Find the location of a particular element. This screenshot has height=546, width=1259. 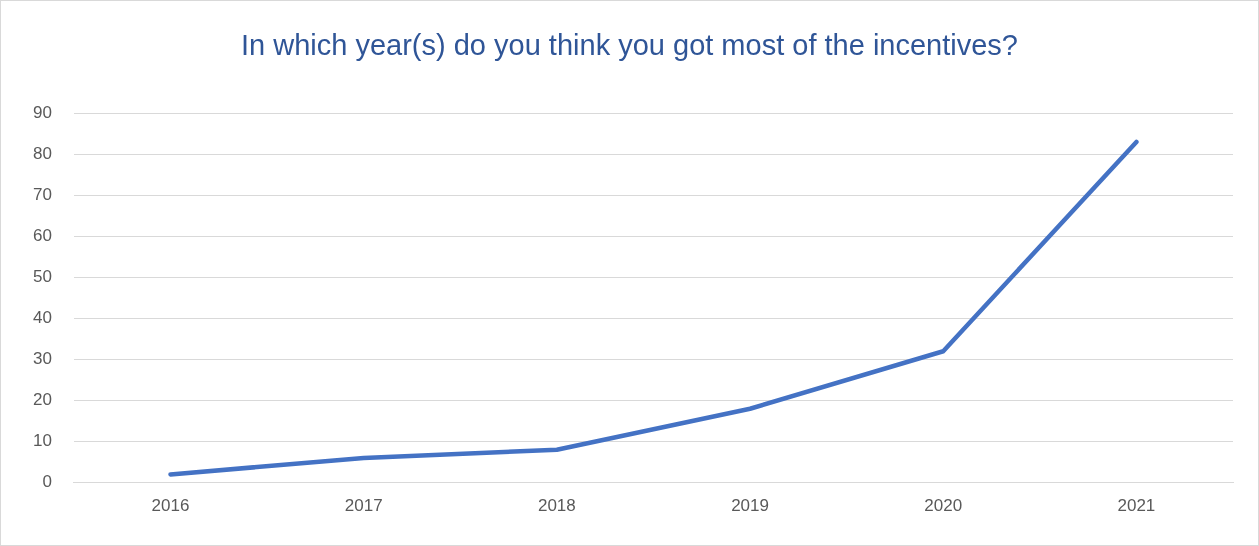

y-tick-label: 50 is located at coordinates (42, 277).